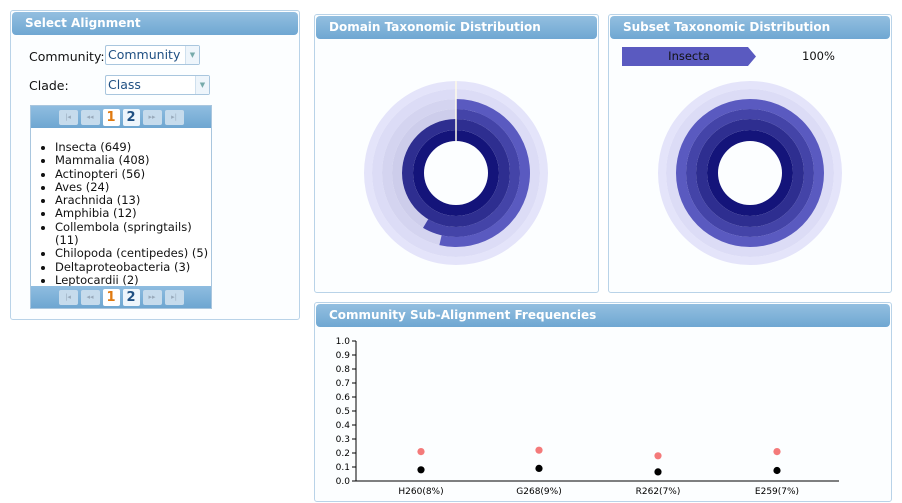 This screenshot has width=902, height=503. What do you see at coordinates (777, 492) in the screenshot?
I see `x-tick-label: E259(7%)` at bounding box center [777, 492].